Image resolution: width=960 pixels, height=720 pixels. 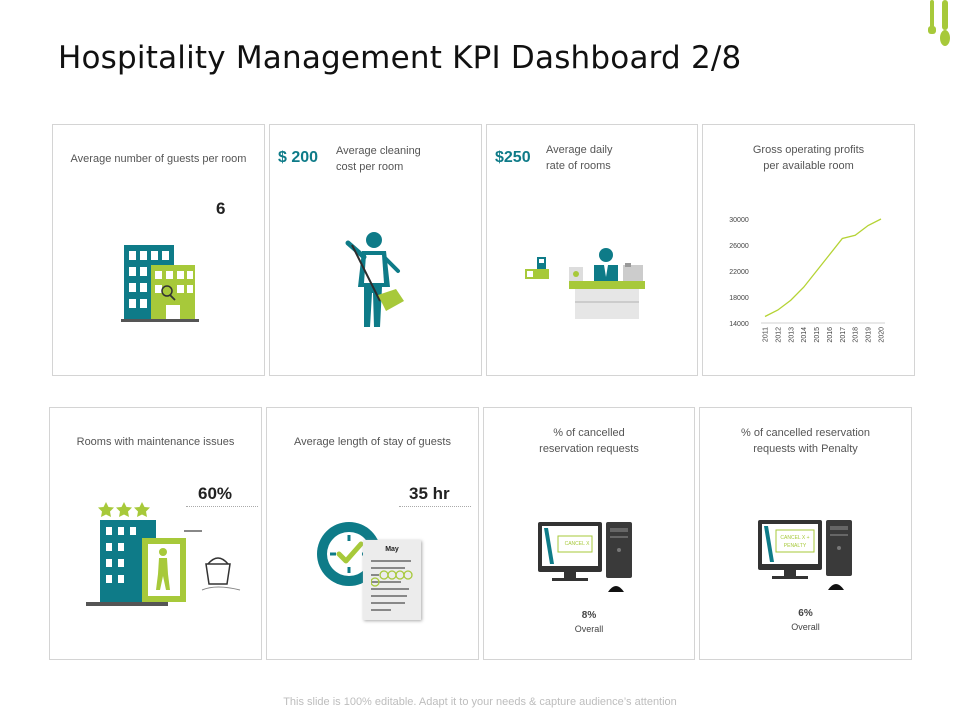 What do you see at coordinates (823, 268) in the screenshot?
I see `series-line` at bounding box center [823, 268].